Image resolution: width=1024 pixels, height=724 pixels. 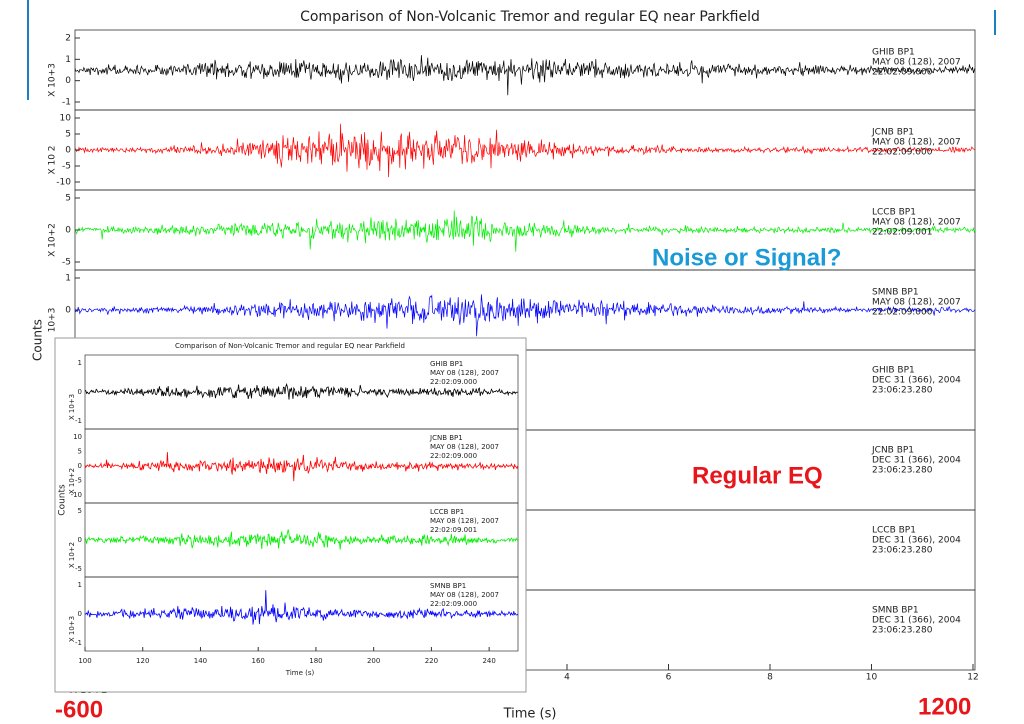 I want to click on x-tick-label: 200, so click(x=373, y=661).